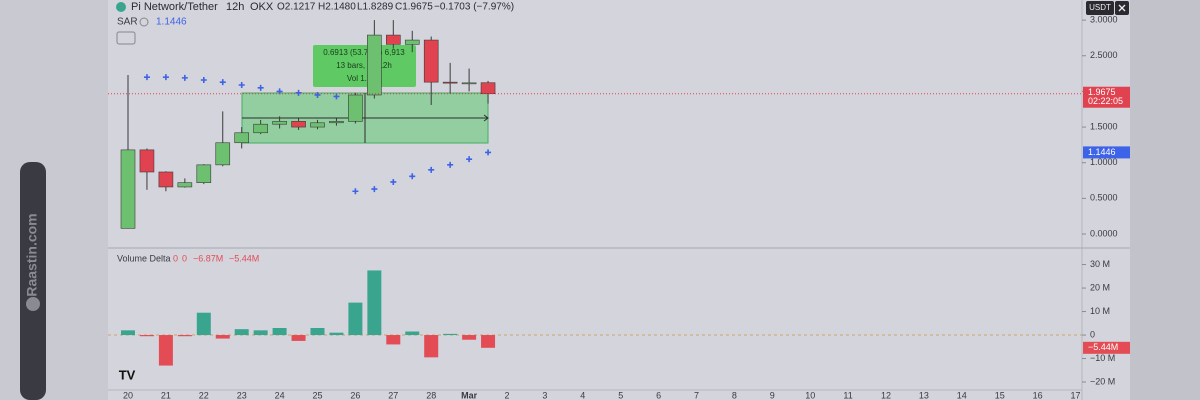 Image resolution: width=1200 pixels, height=400 pixels. I want to click on x-tick-label: 7, so click(696, 395).